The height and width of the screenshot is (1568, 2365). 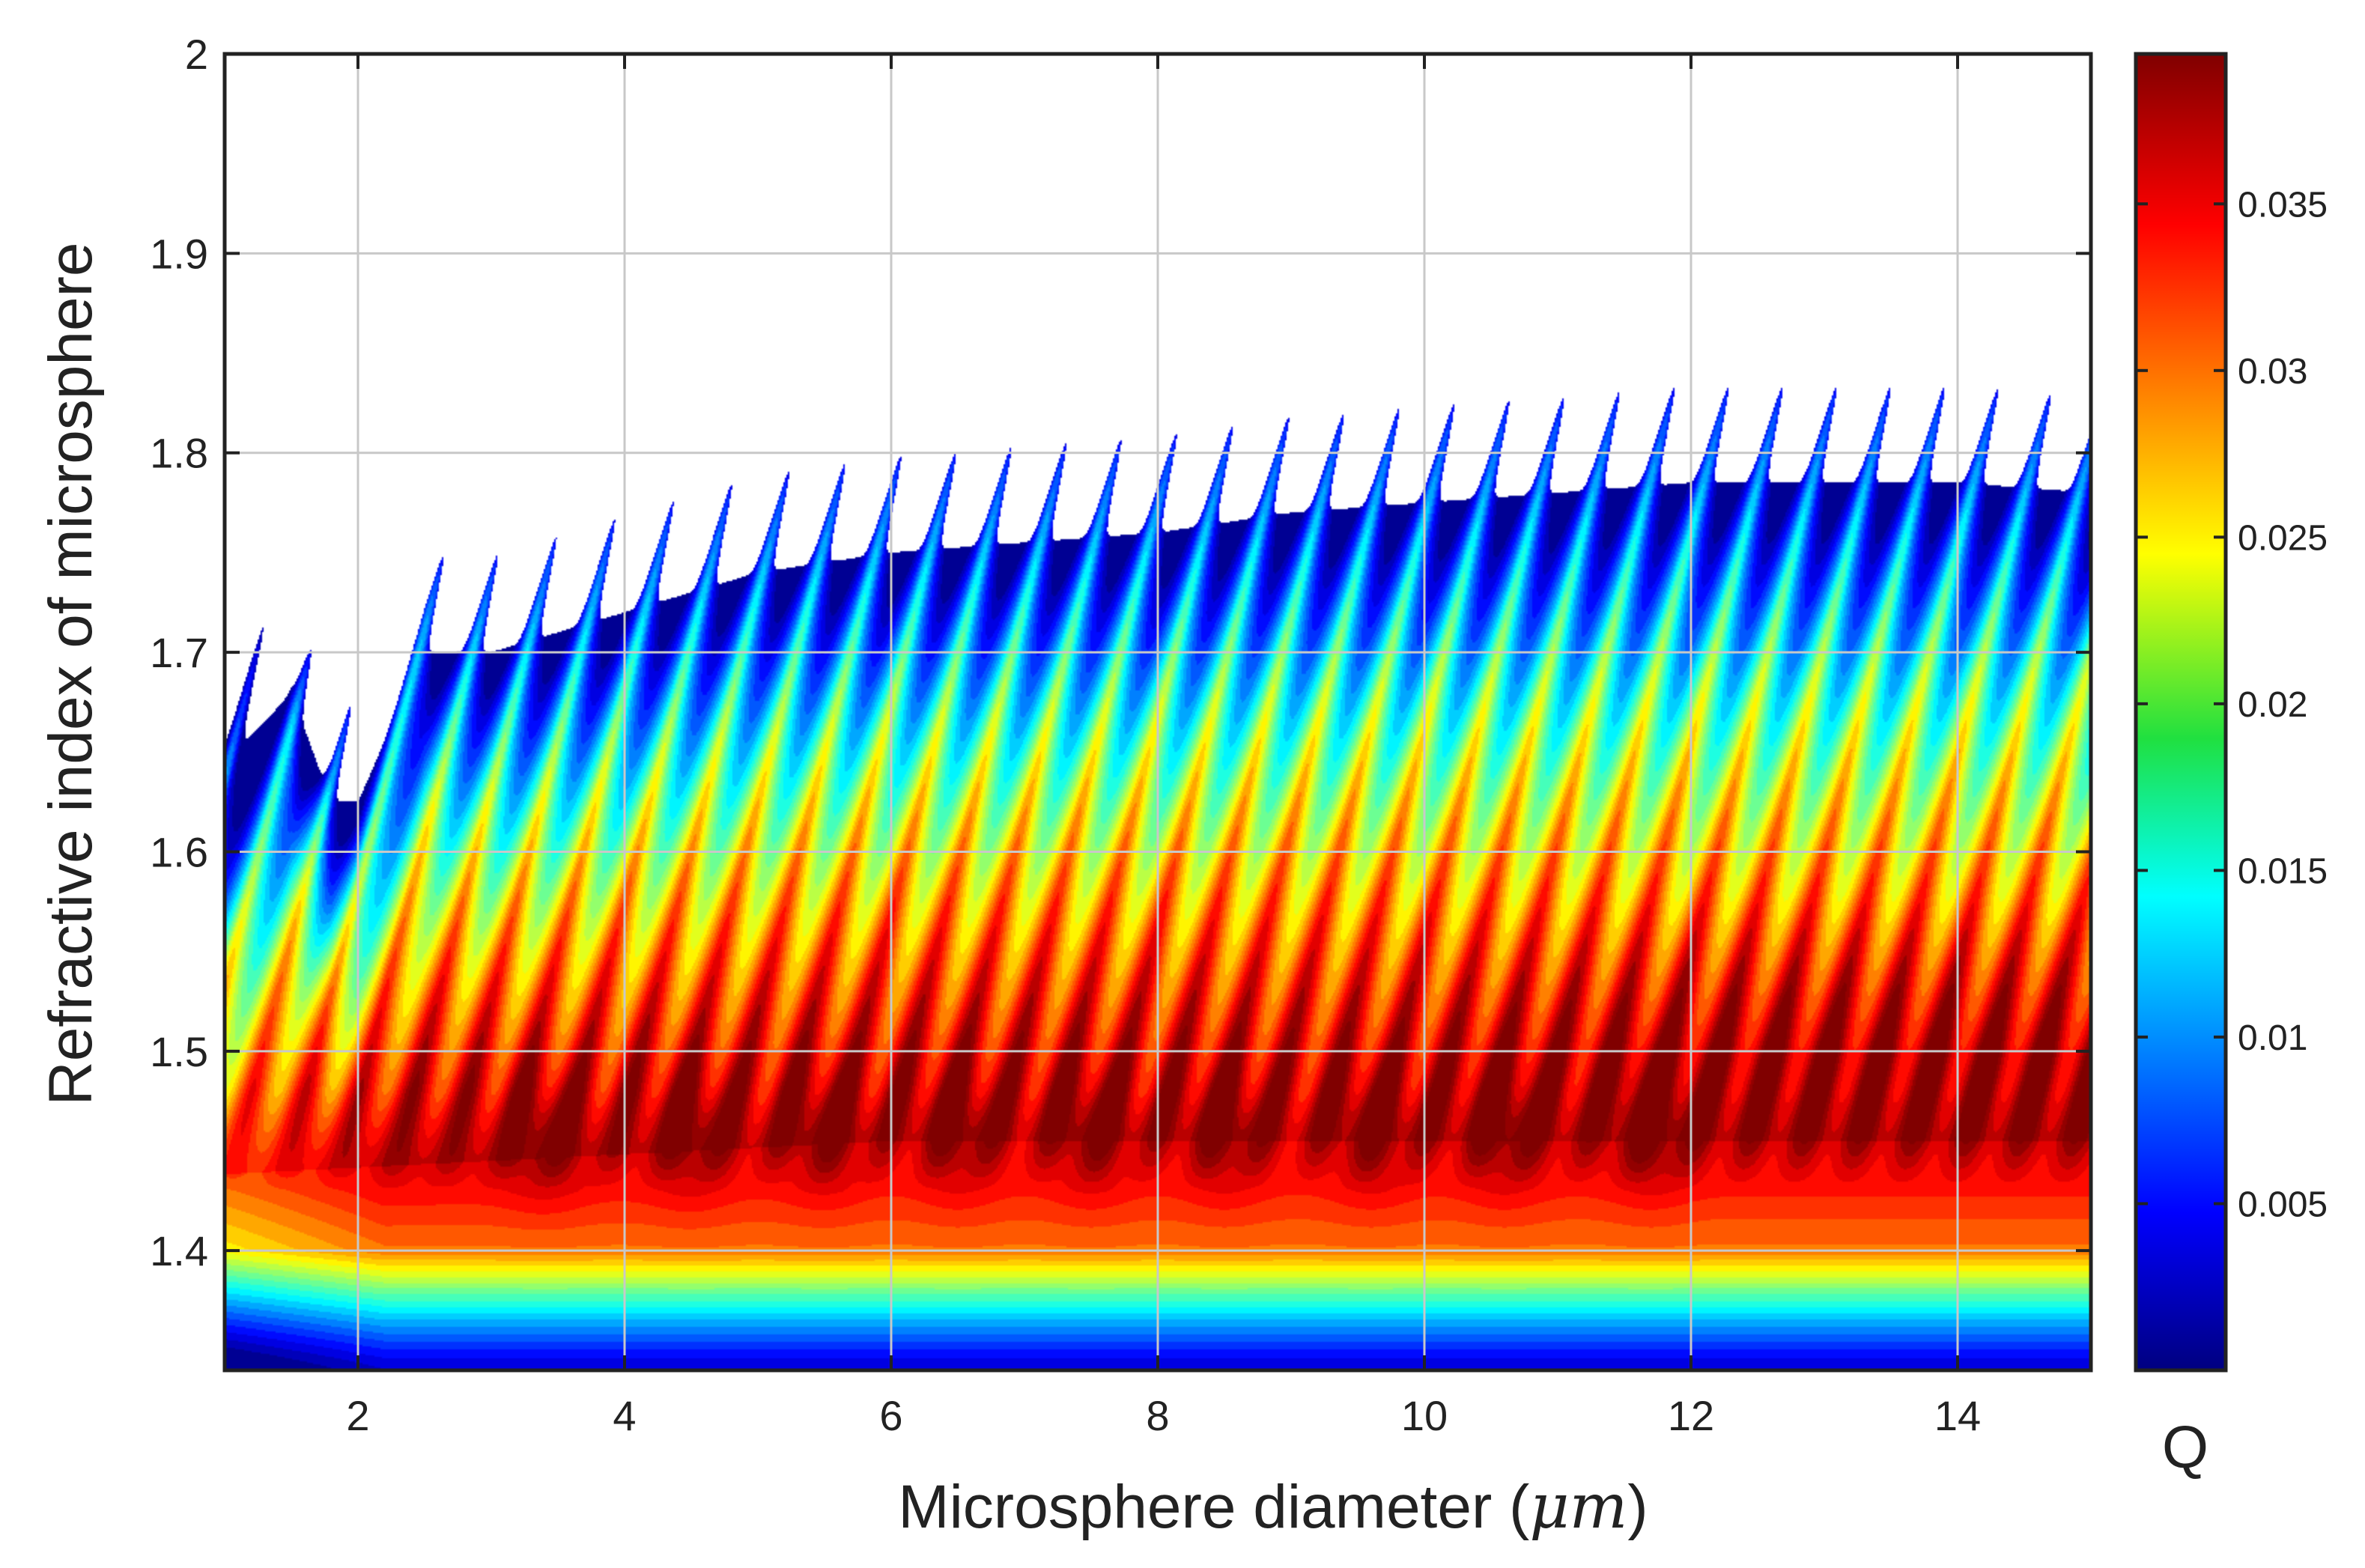 I want to click on colorbar-tick-label: 0.01, so click(x=2272, y=1038).